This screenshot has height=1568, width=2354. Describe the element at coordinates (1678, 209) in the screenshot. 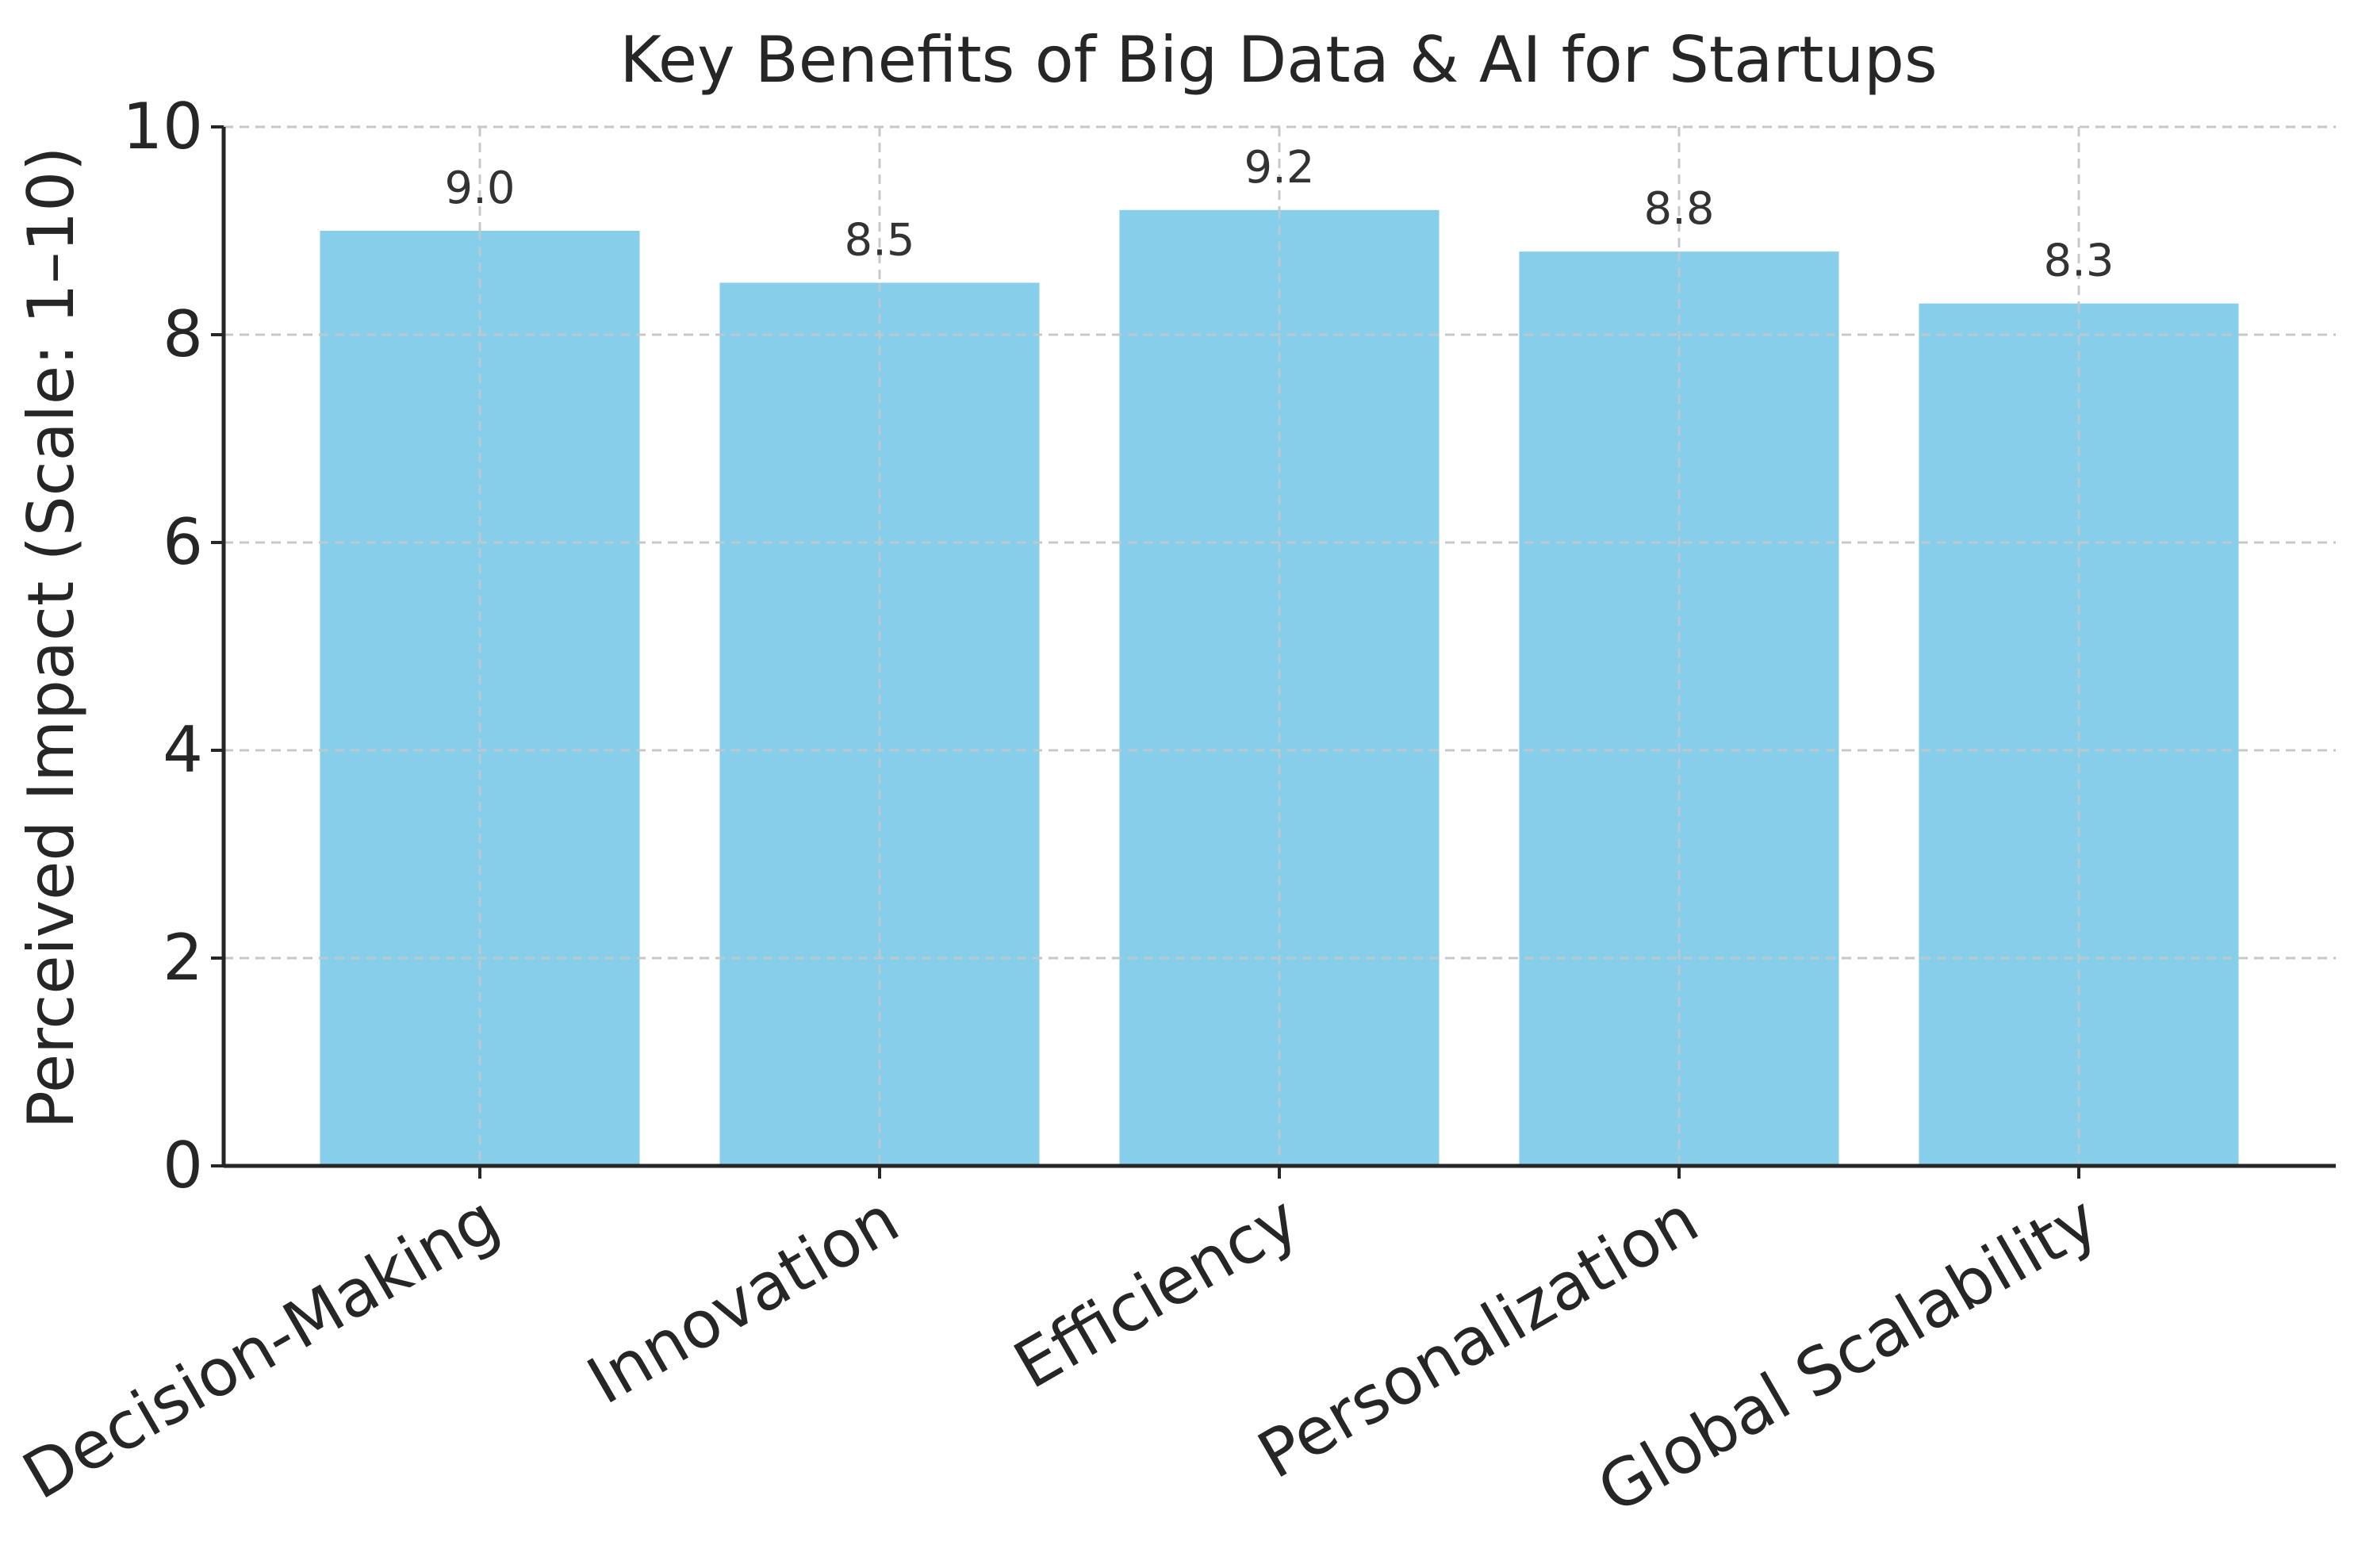

I see `data-label: 8.8` at that location.